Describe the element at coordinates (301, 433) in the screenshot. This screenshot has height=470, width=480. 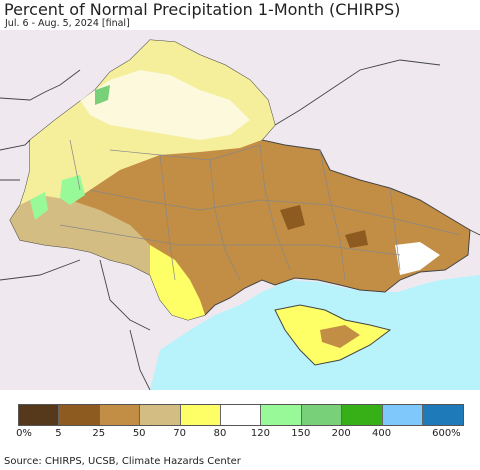
I see `legend-tick-label: 150` at that location.